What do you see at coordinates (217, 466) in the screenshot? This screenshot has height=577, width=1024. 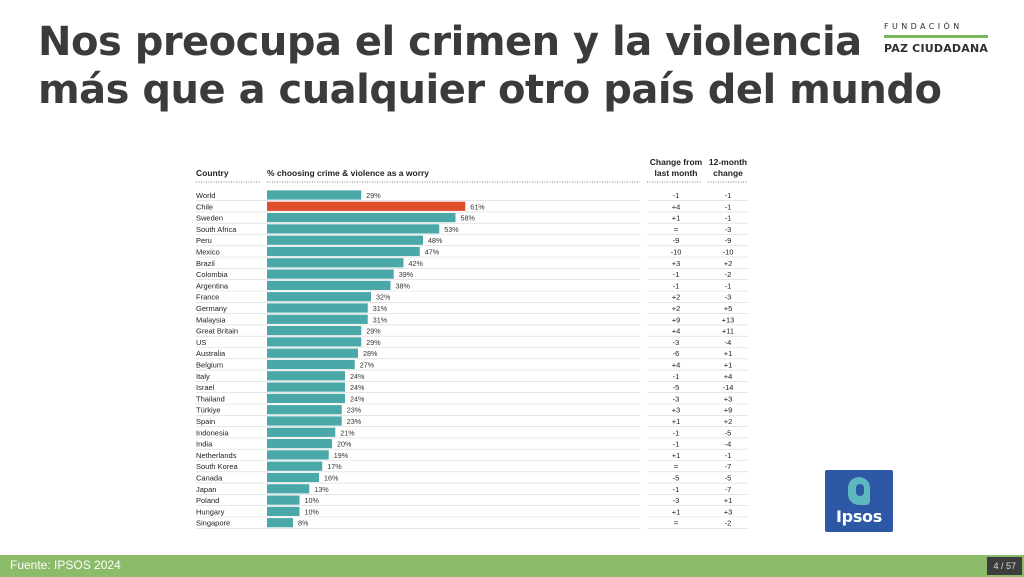 I see `country-label: South Korea` at bounding box center [217, 466].